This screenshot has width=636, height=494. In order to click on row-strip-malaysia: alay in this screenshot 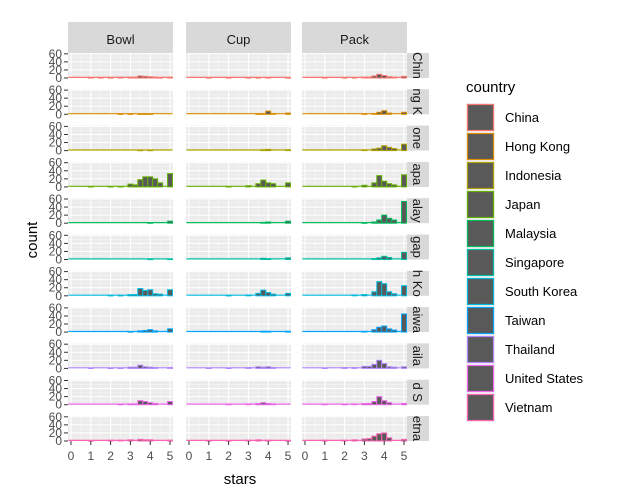, I will do `click(418, 211)`.